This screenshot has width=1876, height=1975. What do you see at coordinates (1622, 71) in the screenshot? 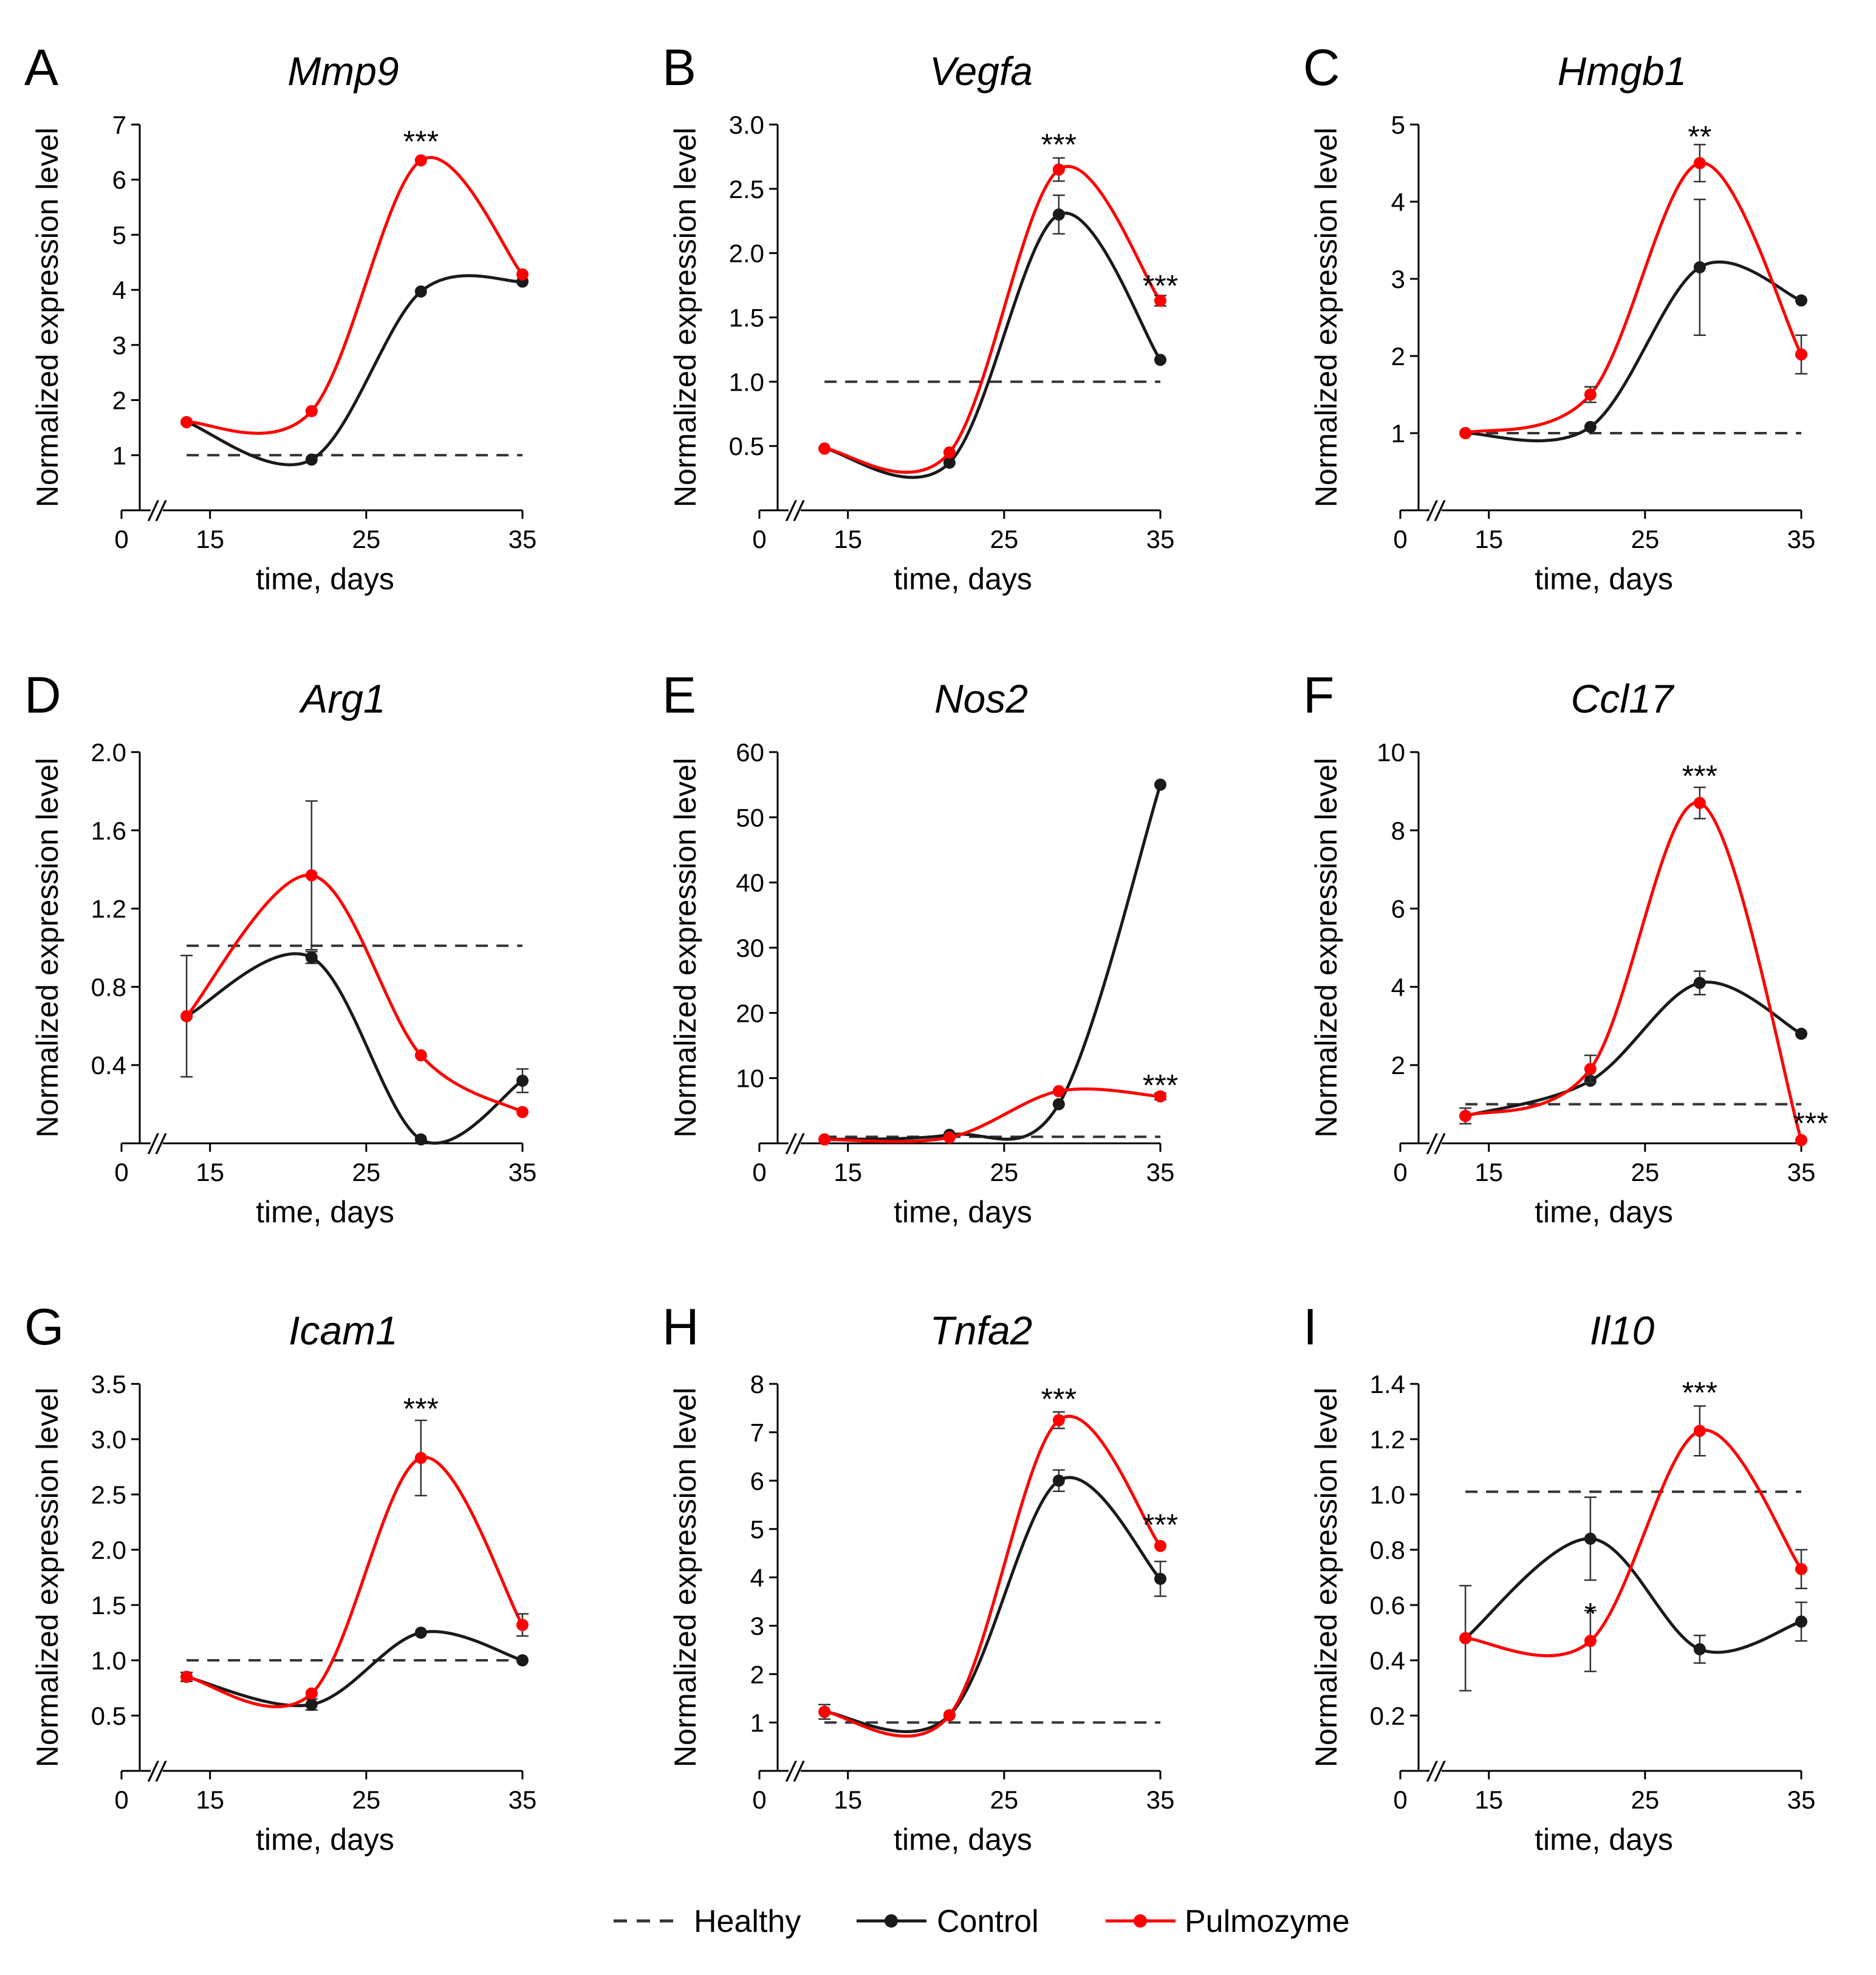
I see `panel-title: Hmgb1` at bounding box center [1622, 71].